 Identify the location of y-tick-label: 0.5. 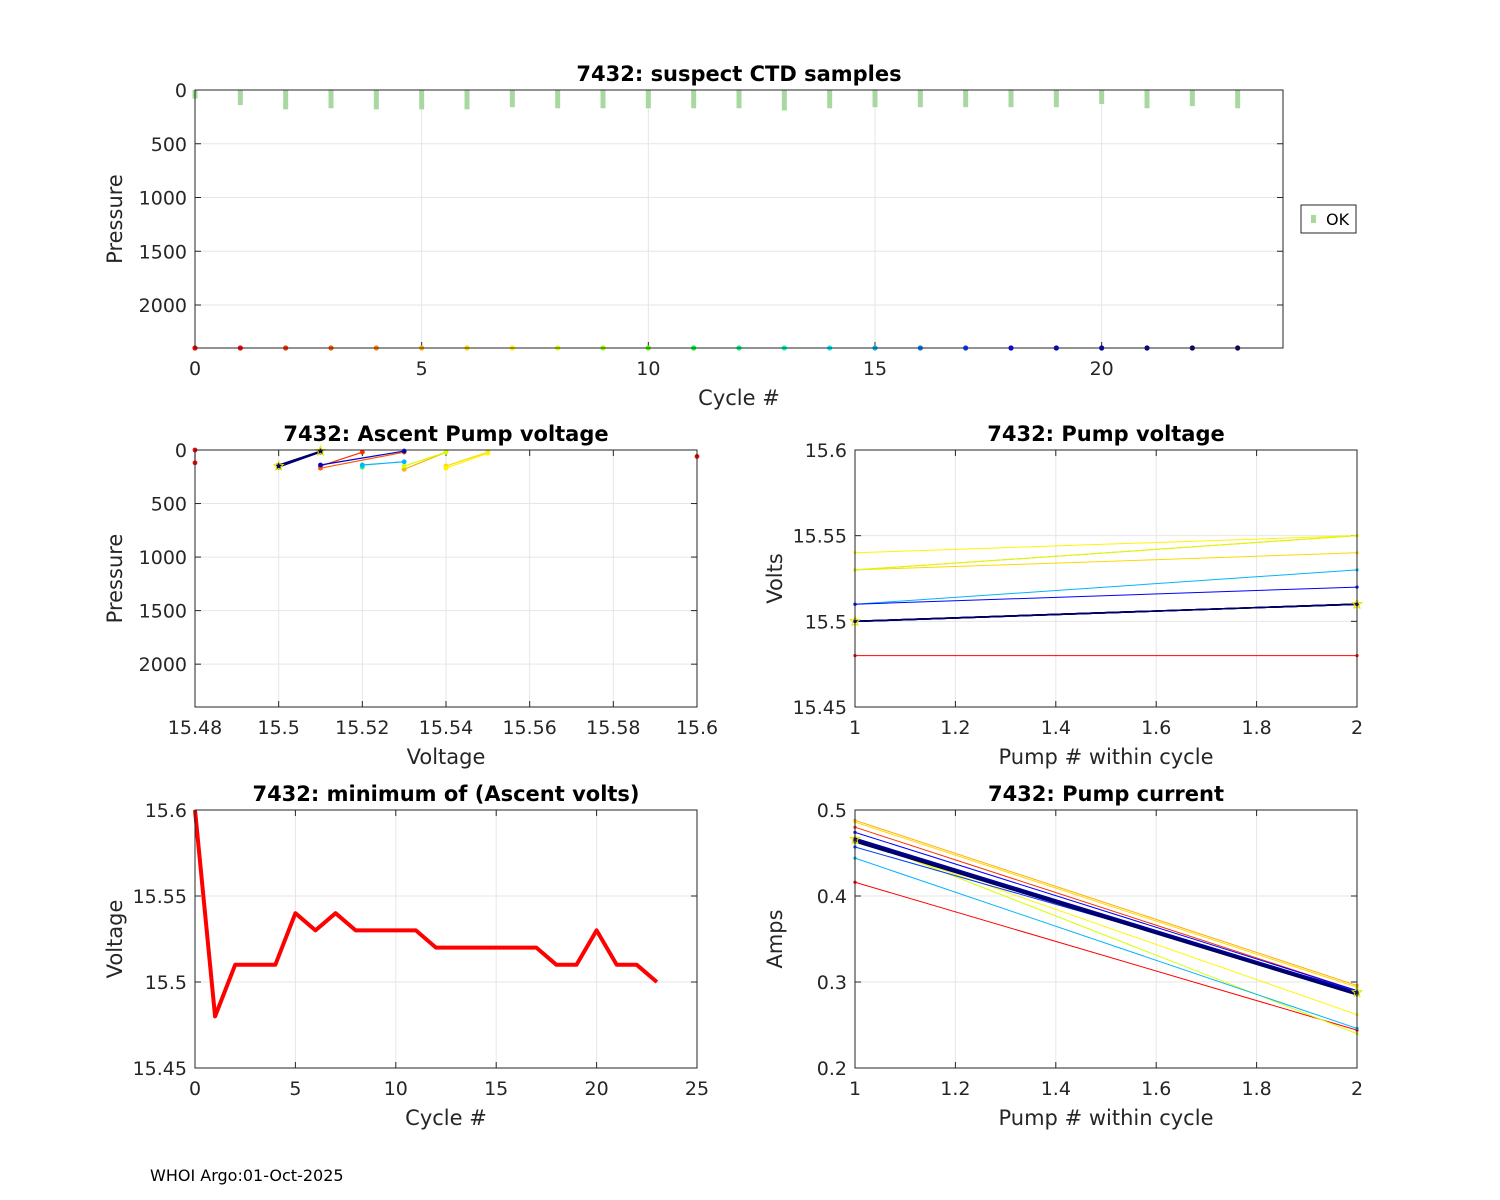
(832, 811).